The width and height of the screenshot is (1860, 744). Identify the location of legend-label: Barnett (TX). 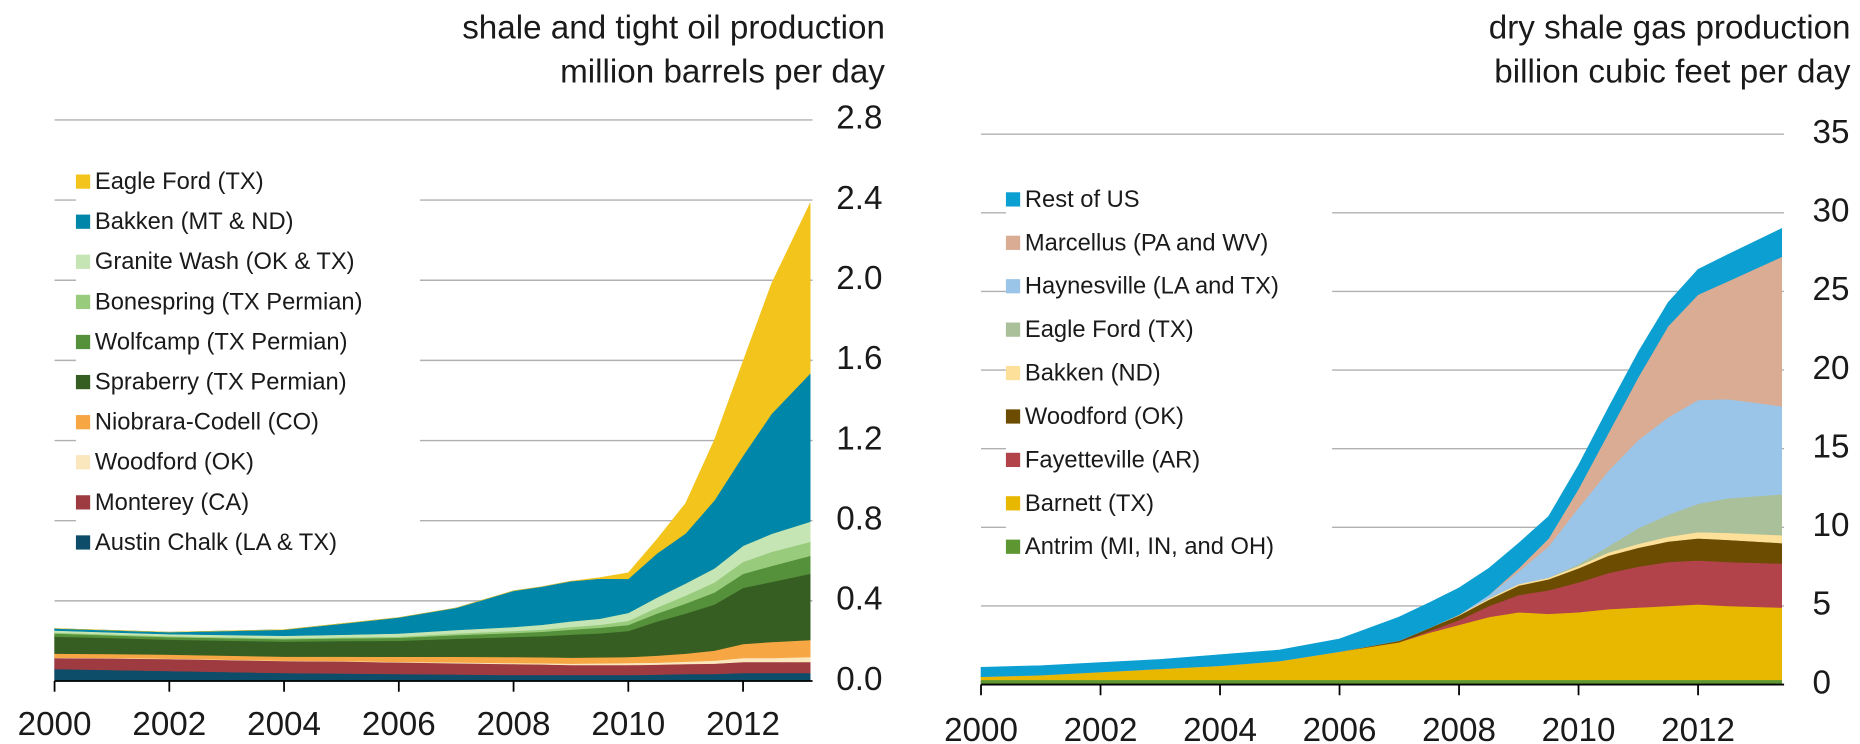
(1089, 504).